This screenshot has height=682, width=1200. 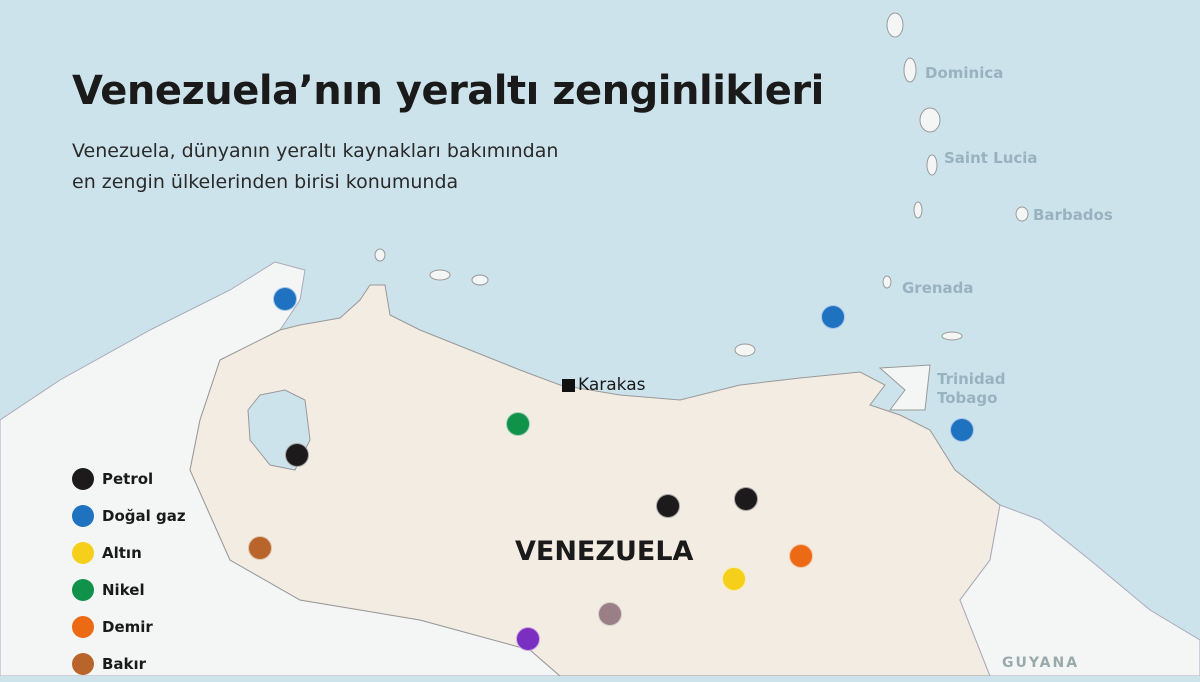 I want to click on capital-label: Karakas, so click(x=612, y=385).